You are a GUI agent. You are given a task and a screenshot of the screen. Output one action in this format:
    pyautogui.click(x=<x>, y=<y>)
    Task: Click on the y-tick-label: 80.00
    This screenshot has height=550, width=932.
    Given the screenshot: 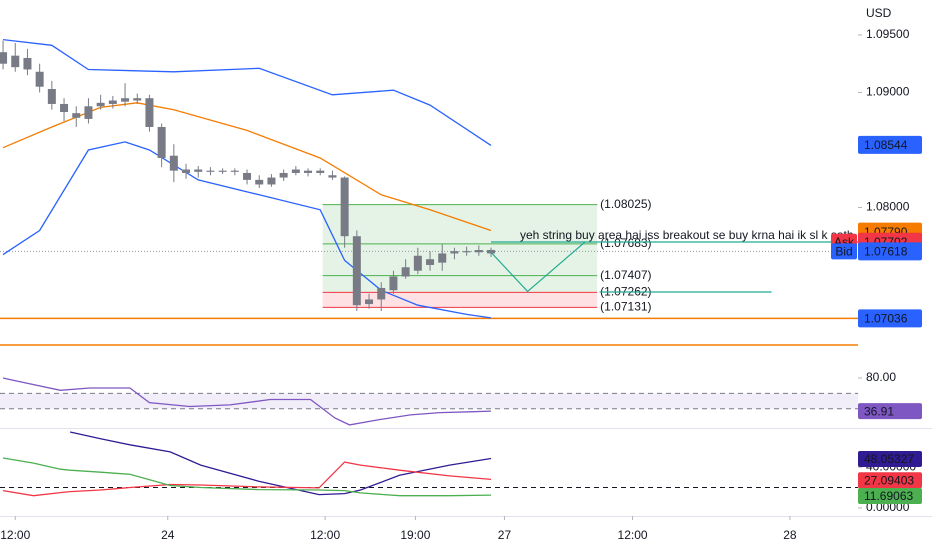 What is the action you would take?
    pyautogui.click(x=881, y=377)
    